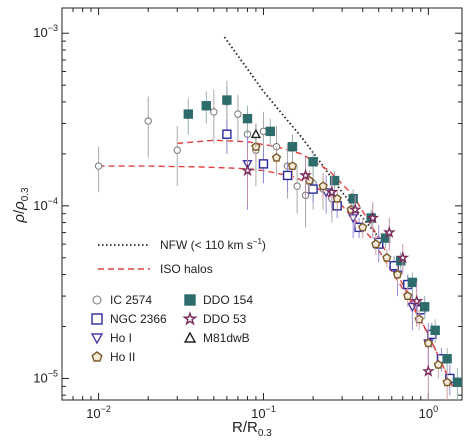 The width and height of the screenshot is (474, 441). I want to click on y-axis-label-rho2: ρ, so click(19, 206).